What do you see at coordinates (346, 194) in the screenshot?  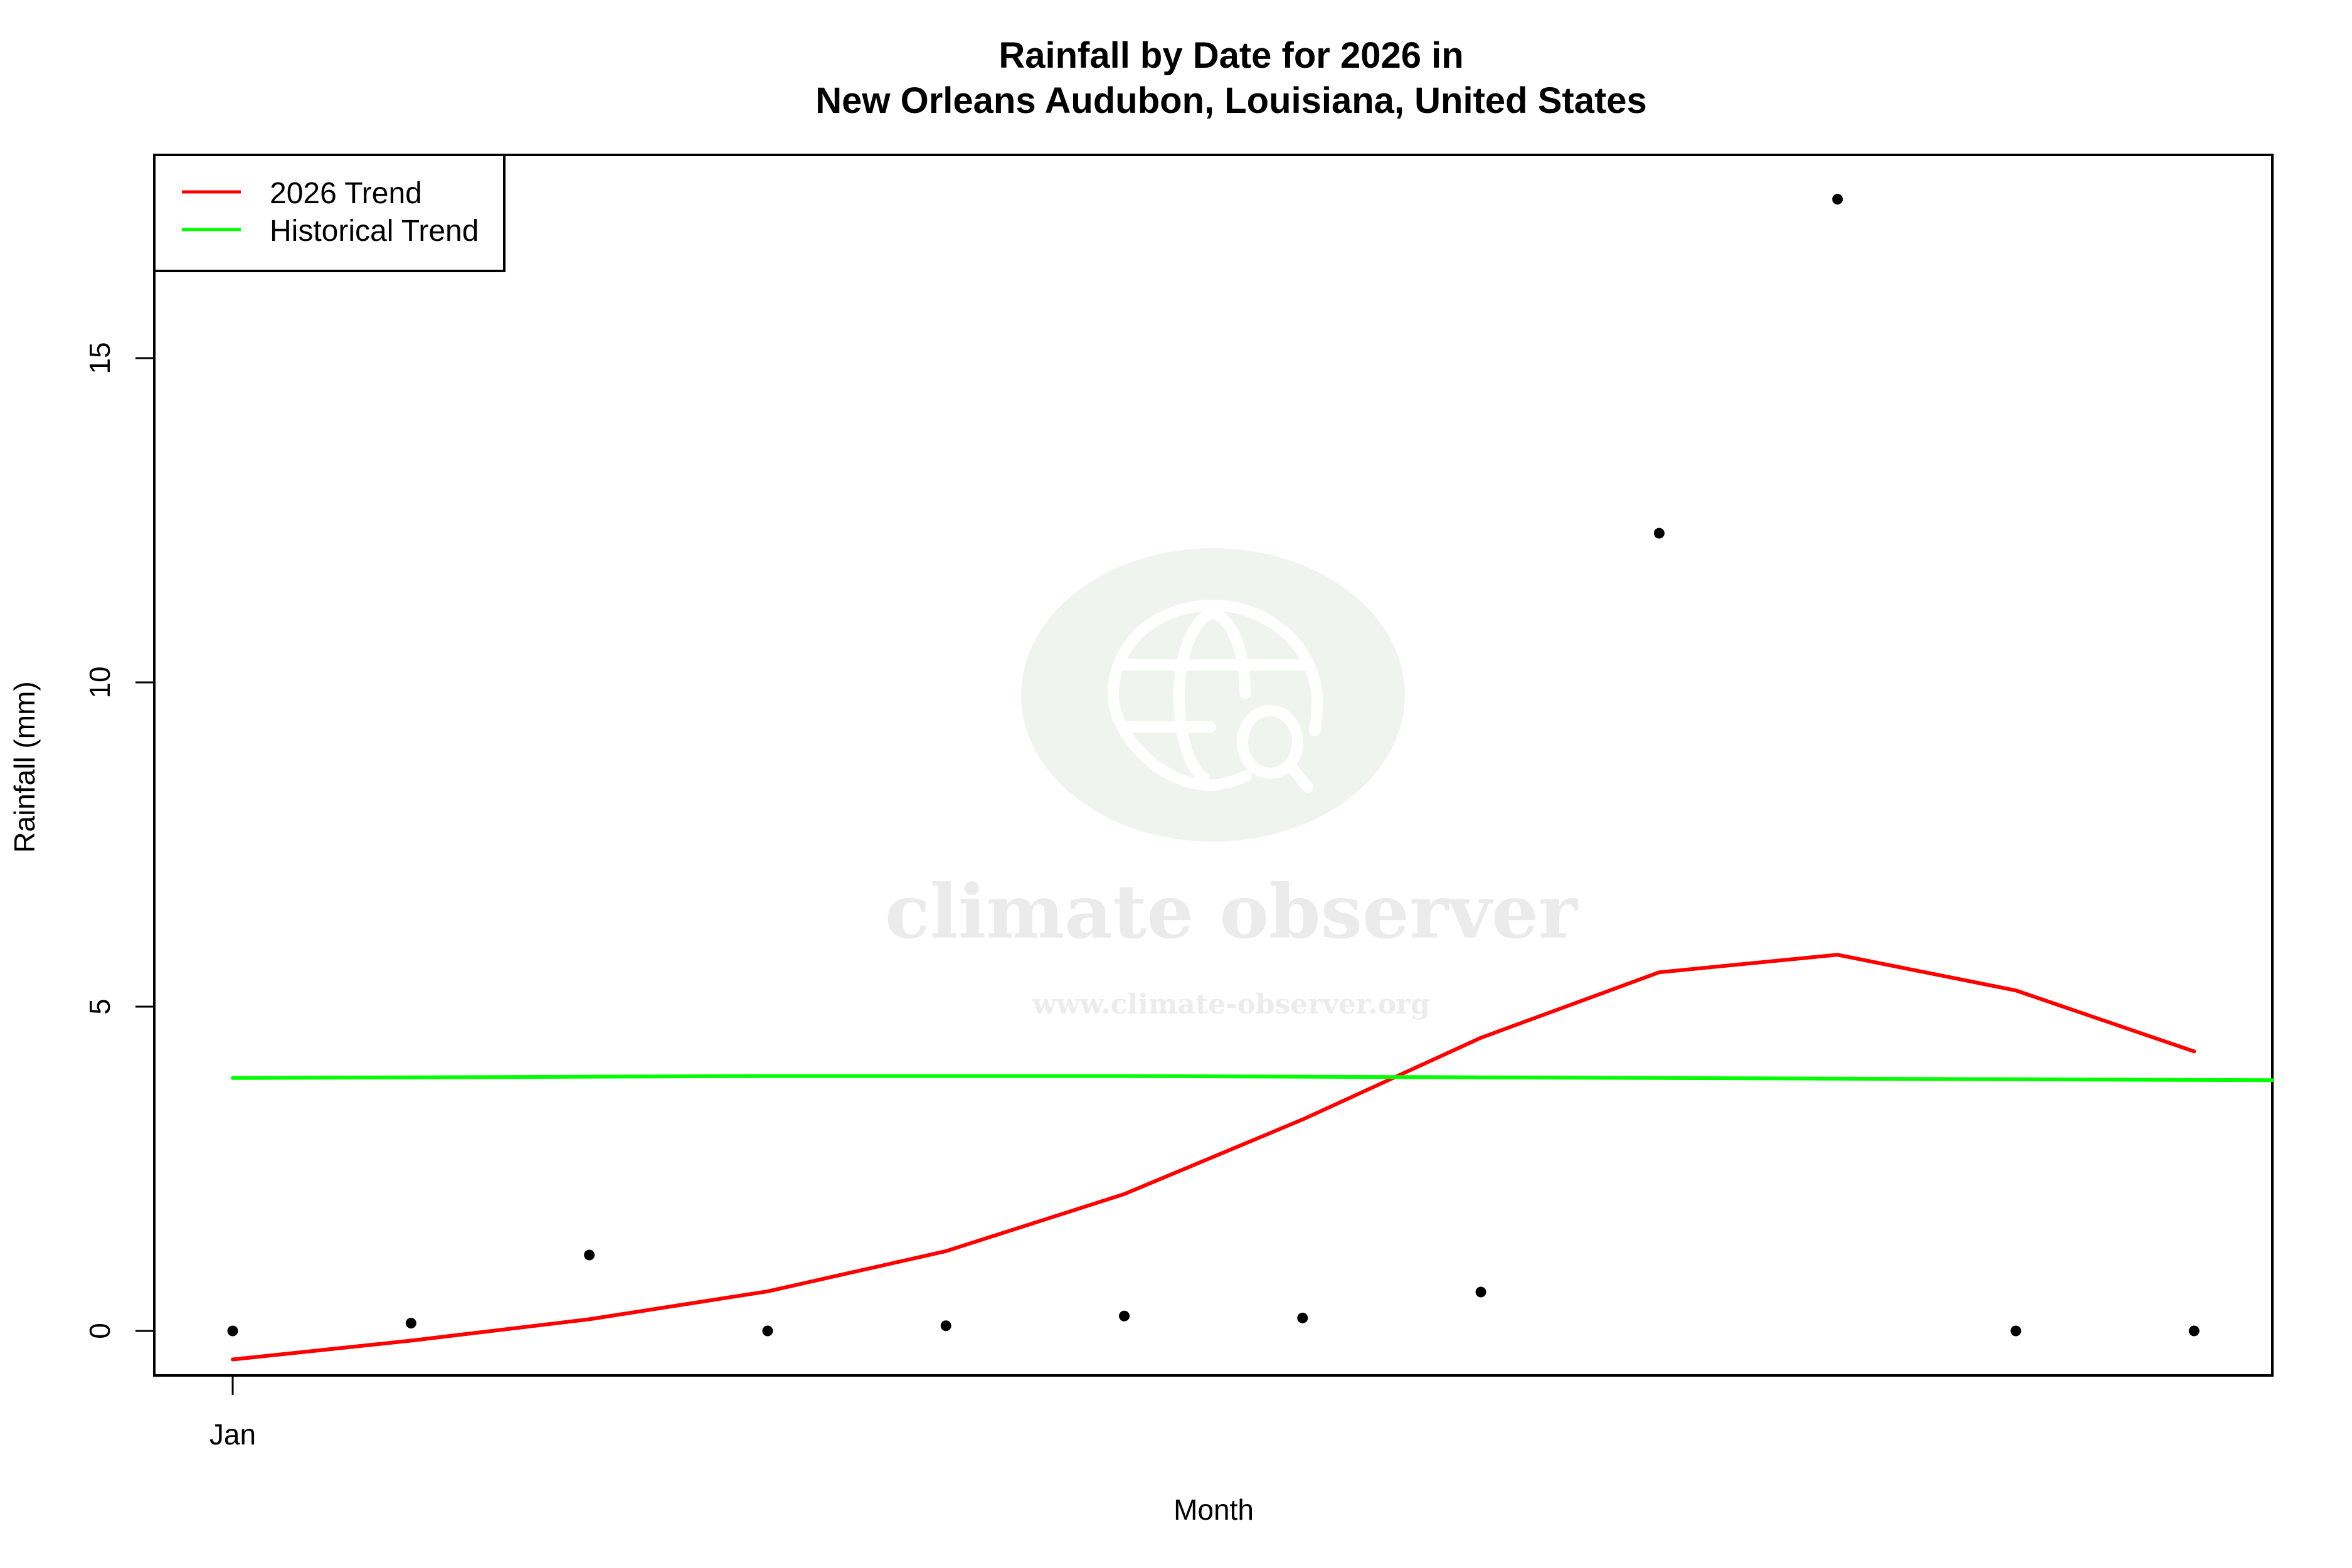 I see `legend-label-2026-trend: 2026 Trend` at bounding box center [346, 194].